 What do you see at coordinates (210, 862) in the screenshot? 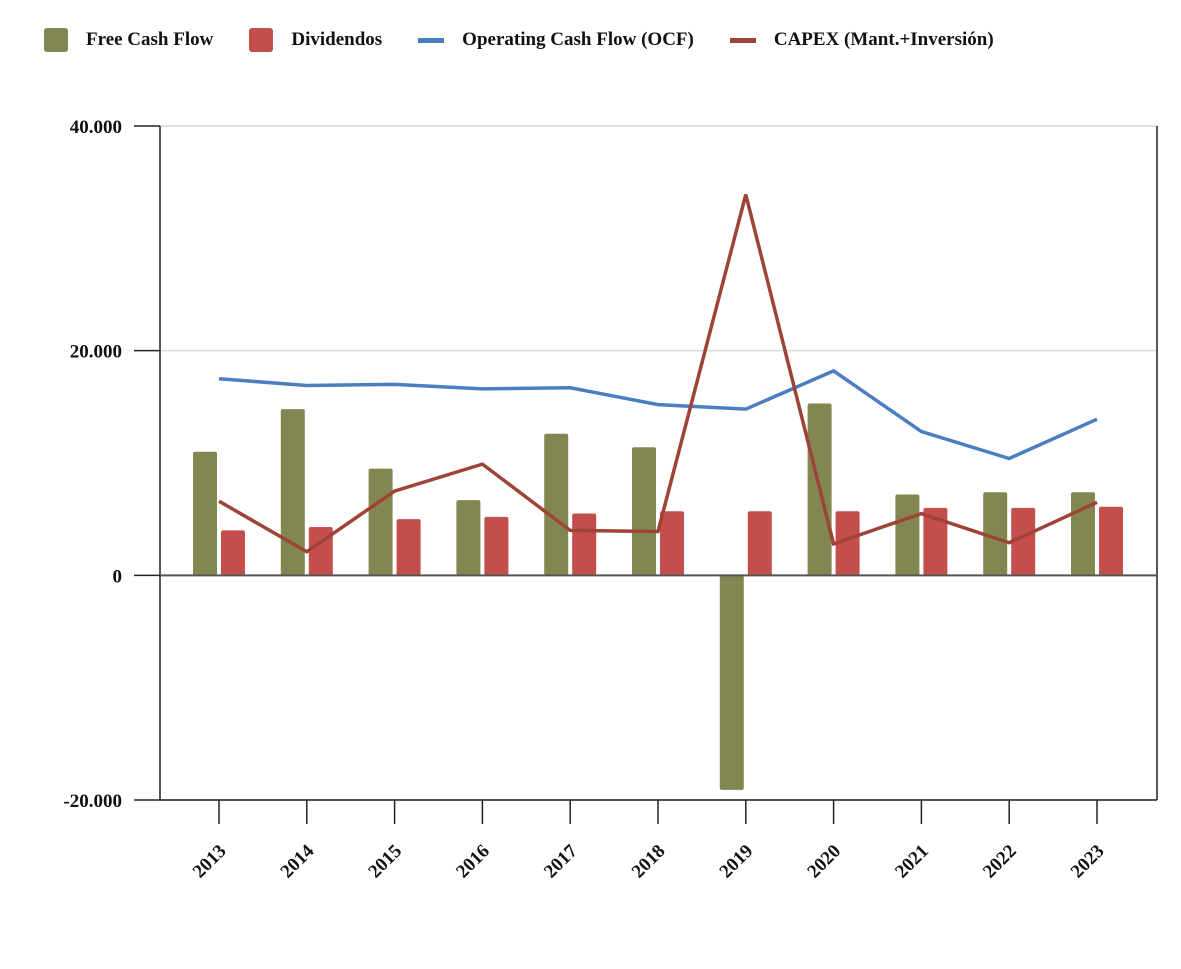
I see `x-tick-label: 2013` at bounding box center [210, 862].